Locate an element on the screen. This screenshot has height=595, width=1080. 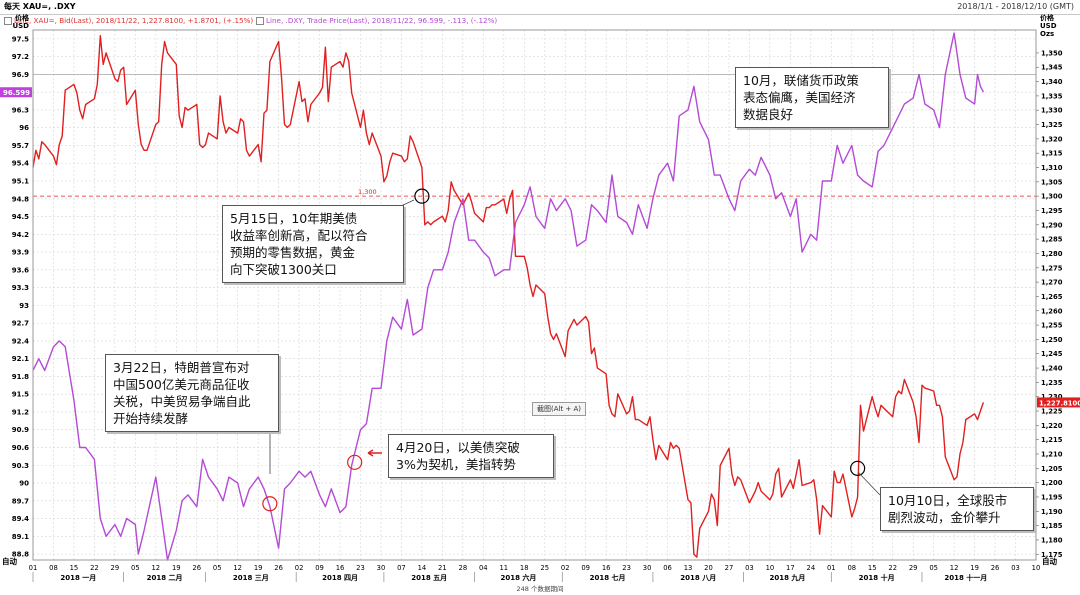
x-day-label: 06 is located at coordinates (667, 568).